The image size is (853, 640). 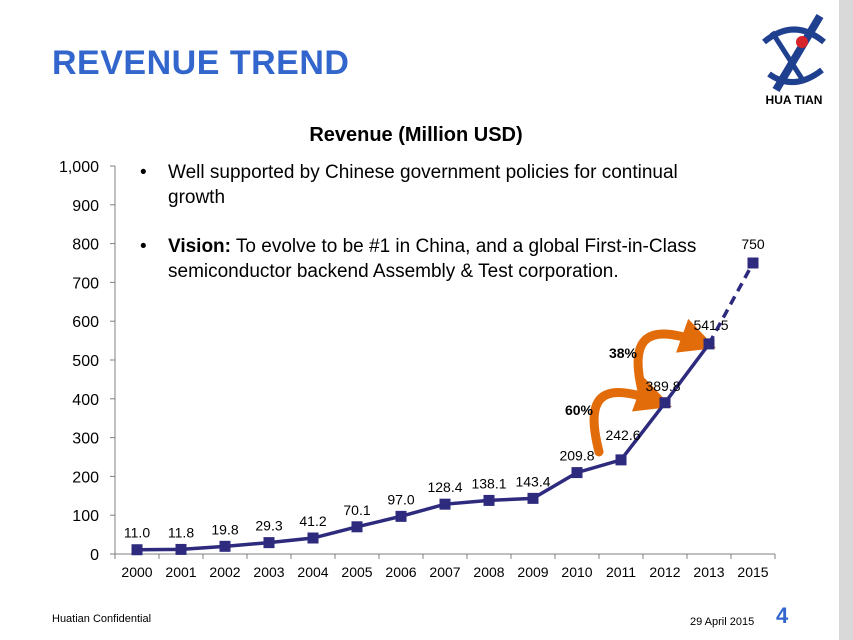 I want to click on data-label: 541.5, so click(x=710, y=325).